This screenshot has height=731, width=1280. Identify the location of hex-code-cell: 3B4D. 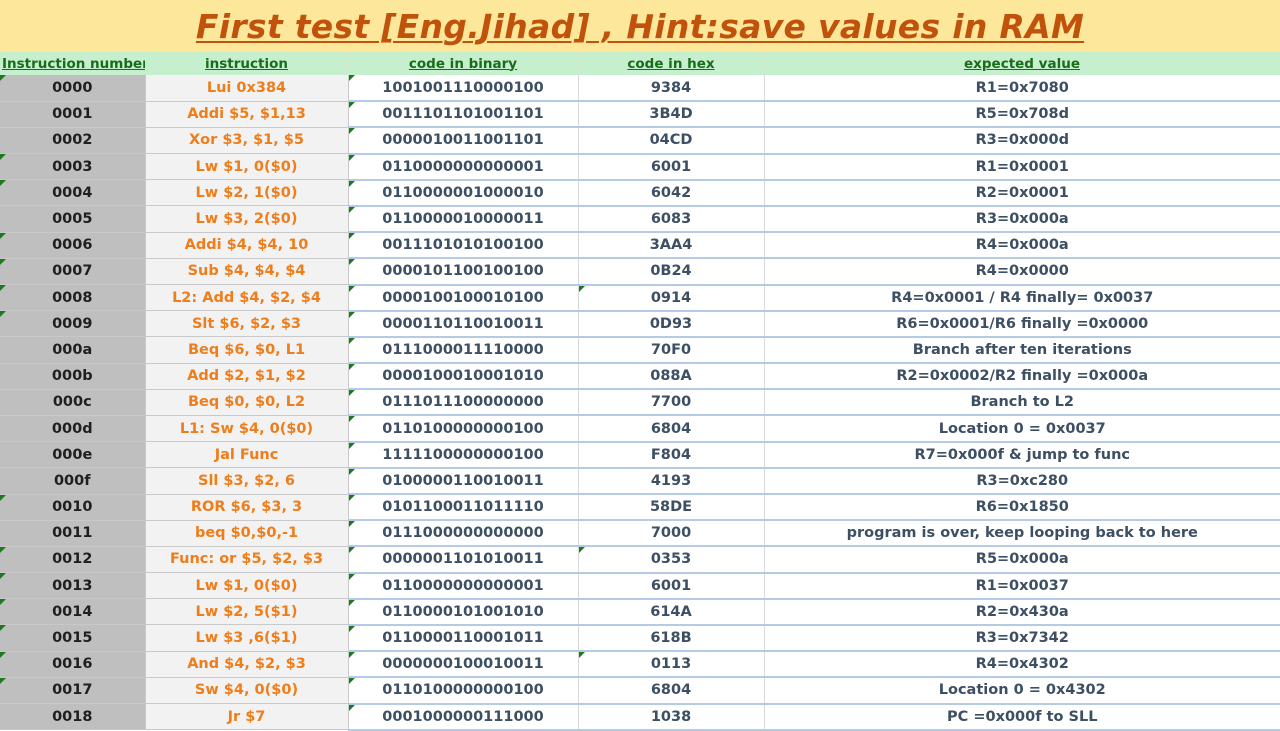
(671, 115).